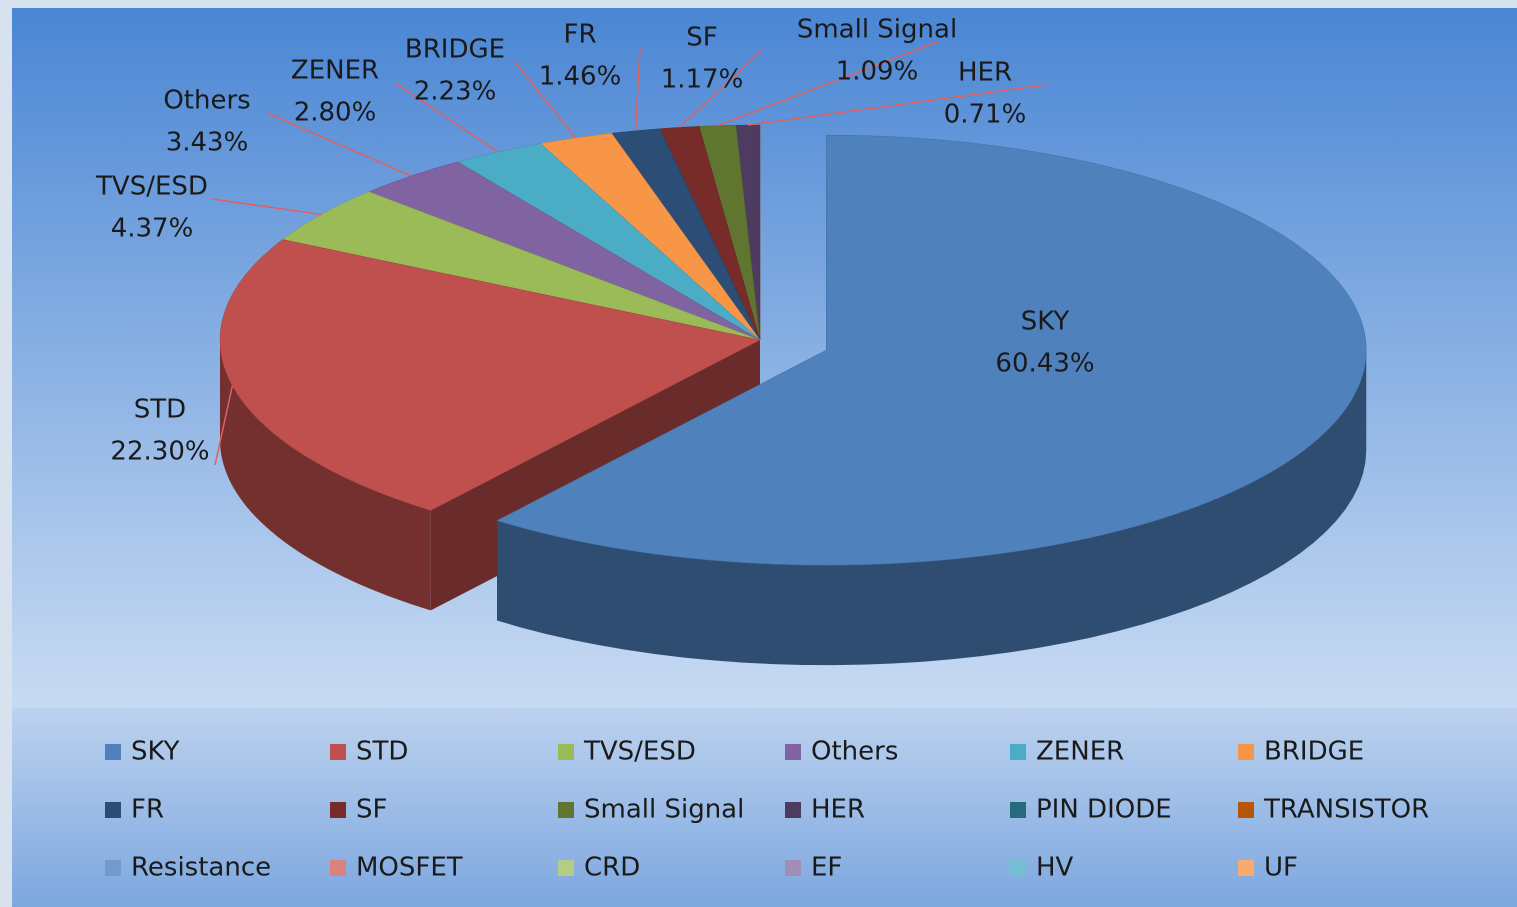 This screenshot has height=907, width=1517. What do you see at coordinates (160, 410) in the screenshot?
I see `slice-label: STD` at bounding box center [160, 410].